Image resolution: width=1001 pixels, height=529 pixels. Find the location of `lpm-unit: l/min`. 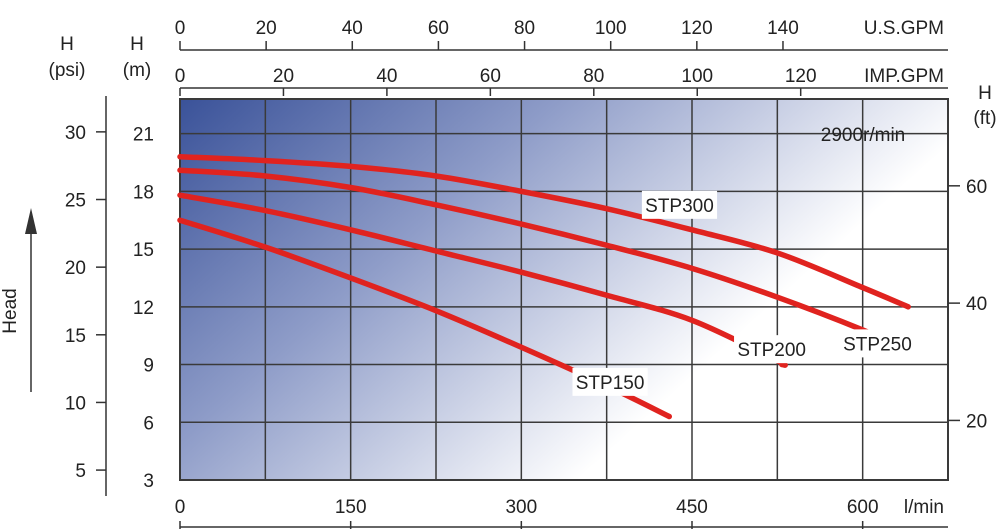

lpm-unit: l/min is located at coordinates (924, 507).